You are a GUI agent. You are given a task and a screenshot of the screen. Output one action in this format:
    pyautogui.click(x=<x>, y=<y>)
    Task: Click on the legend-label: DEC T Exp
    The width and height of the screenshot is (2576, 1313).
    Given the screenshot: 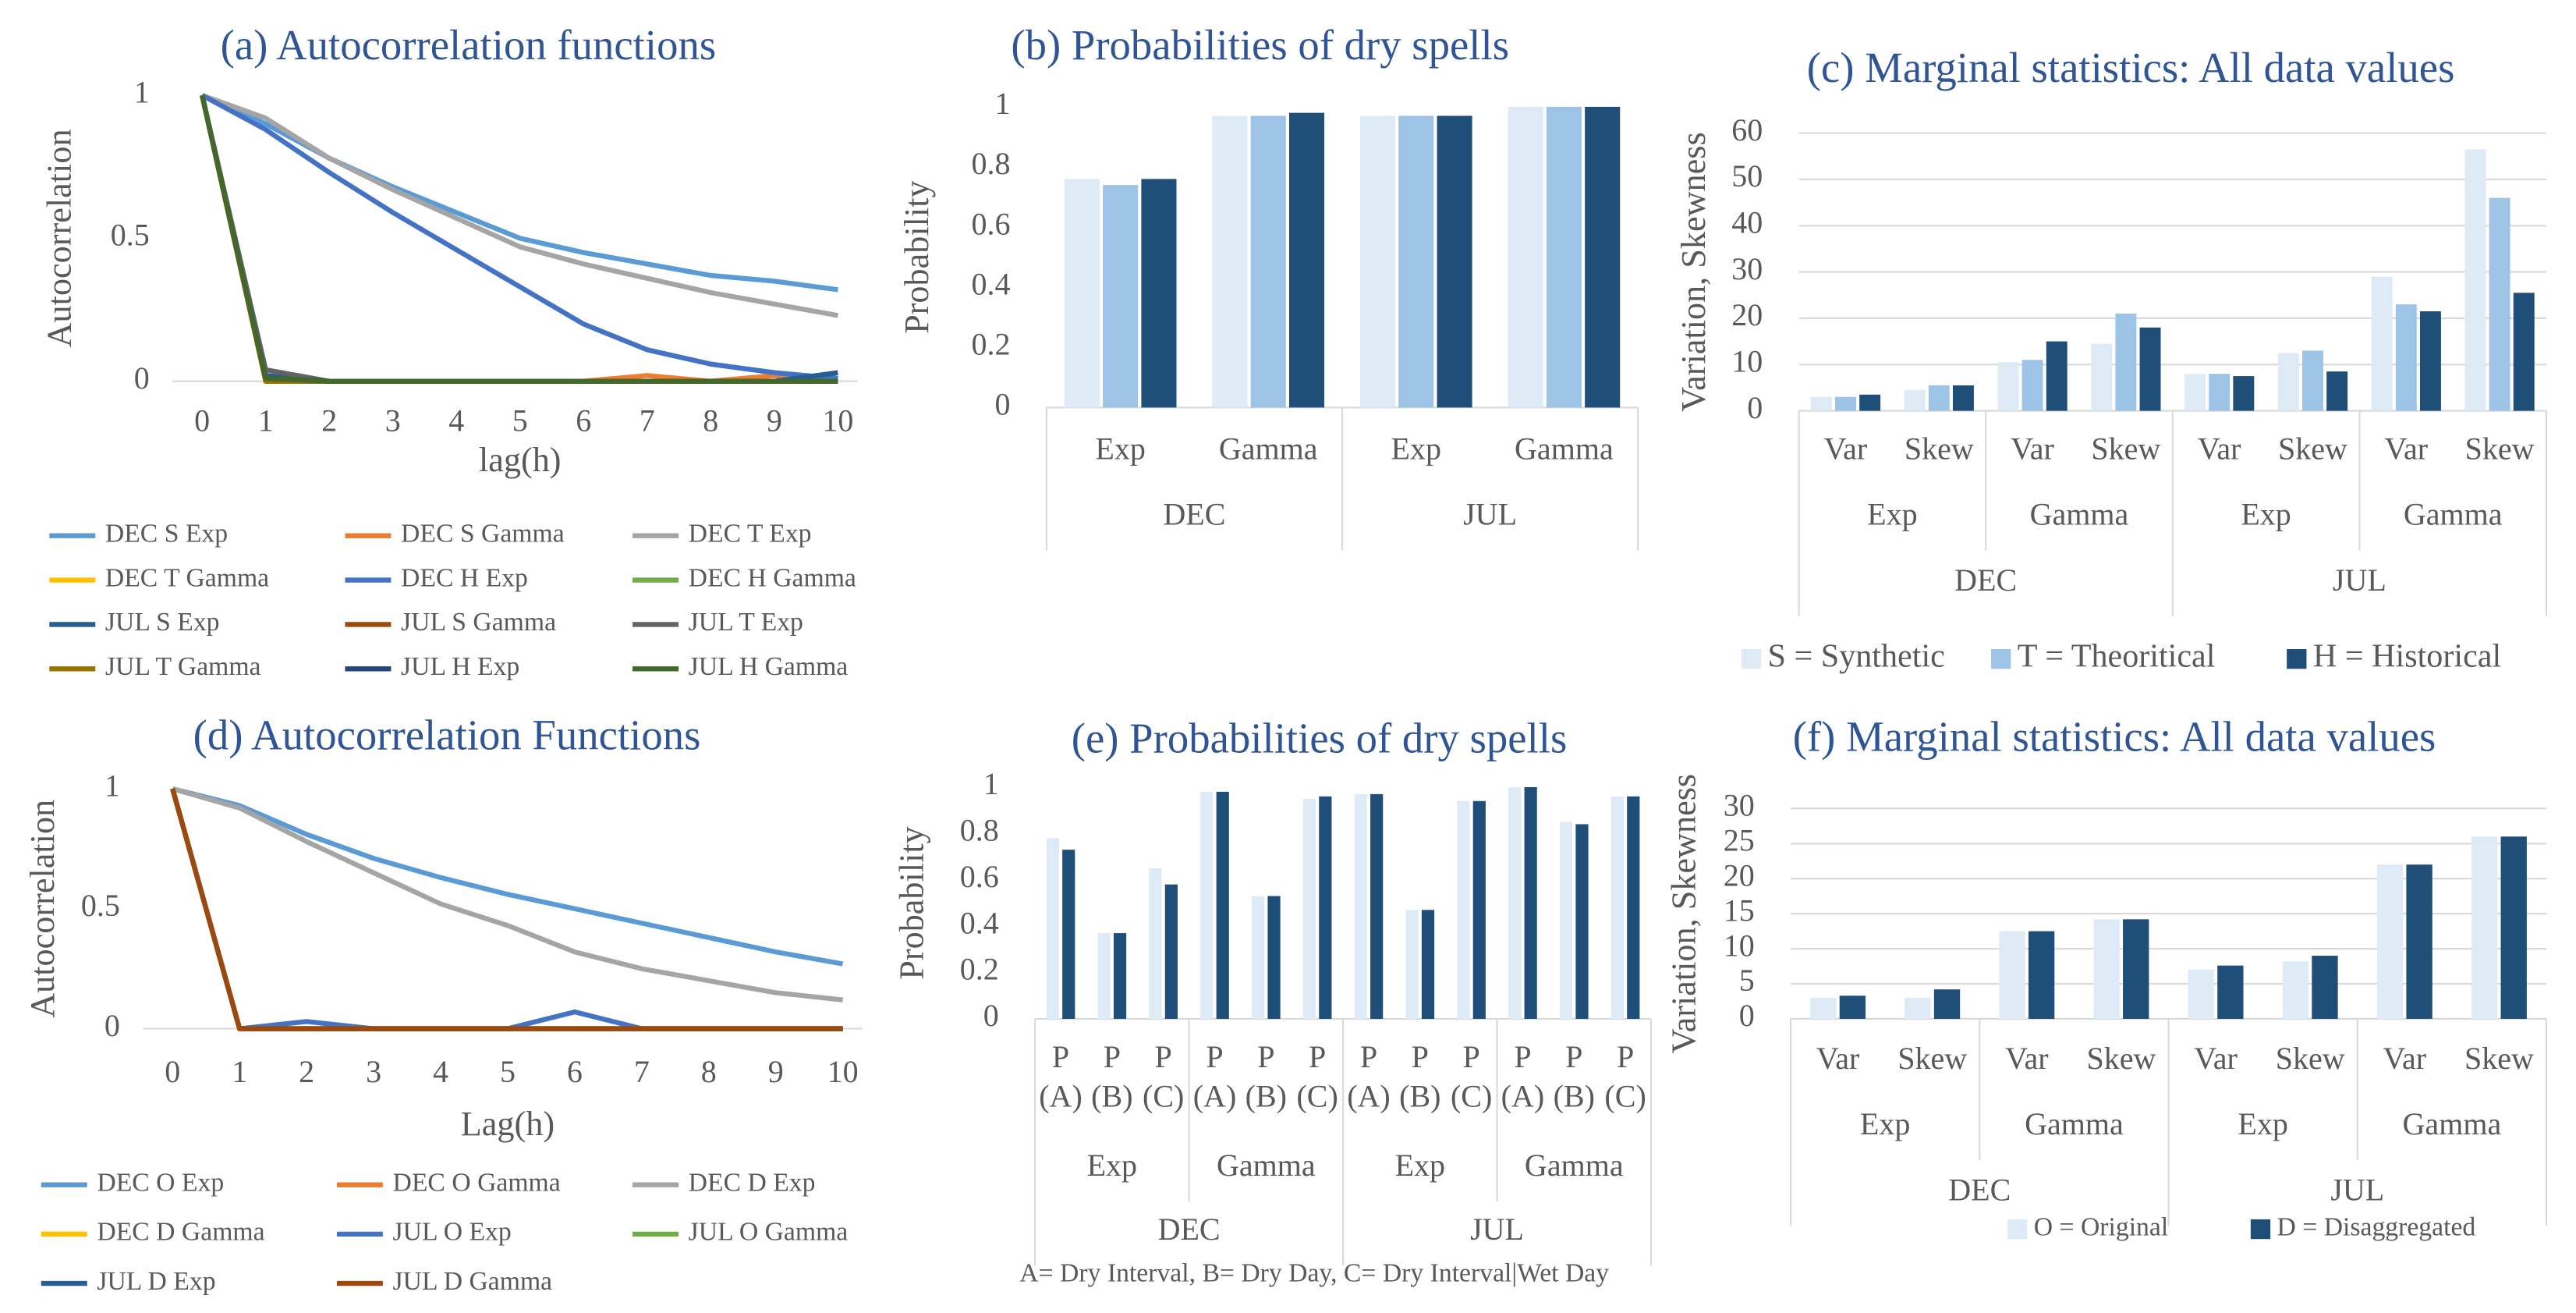 What is the action you would take?
    pyautogui.click(x=750, y=533)
    